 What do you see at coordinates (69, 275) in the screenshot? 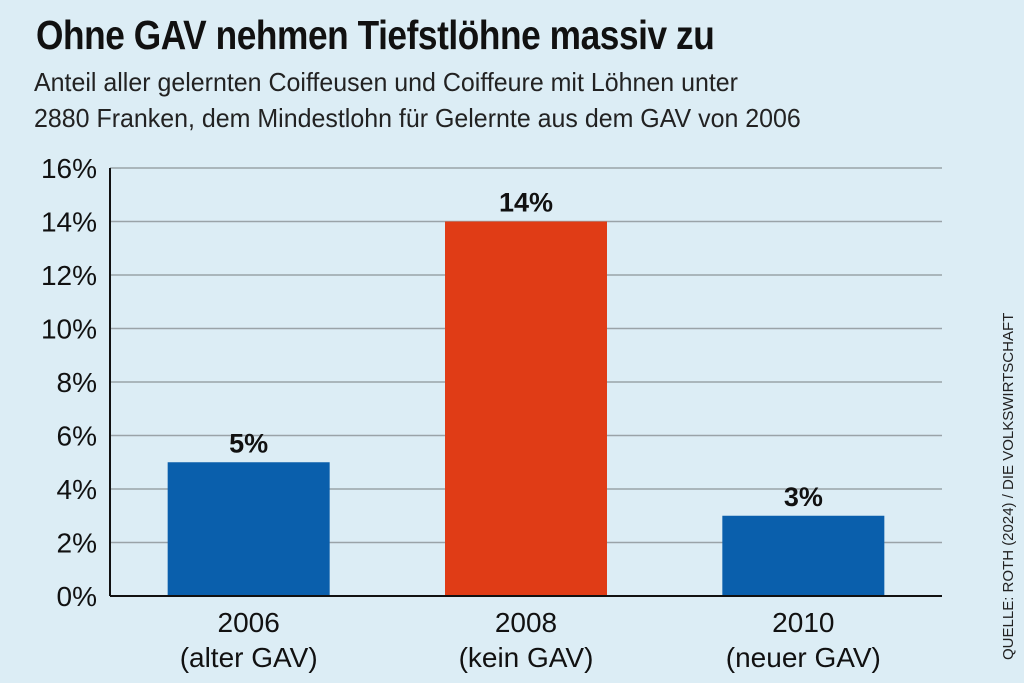
I see `y-tick-label: 12%` at bounding box center [69, 275].